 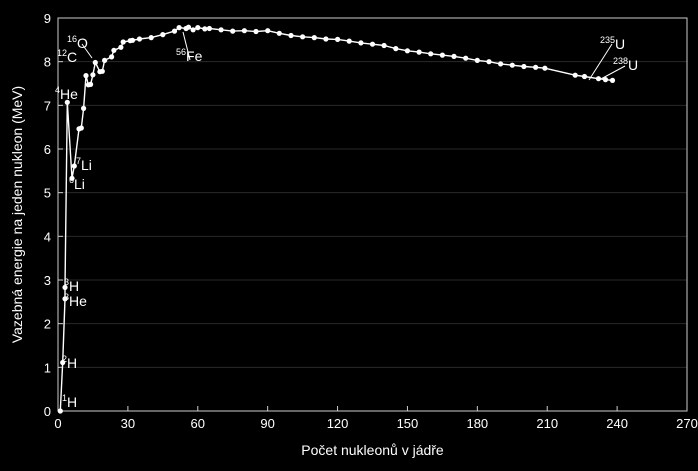 I want to click on isotope-label: 238U, so click(x=625, y=64).